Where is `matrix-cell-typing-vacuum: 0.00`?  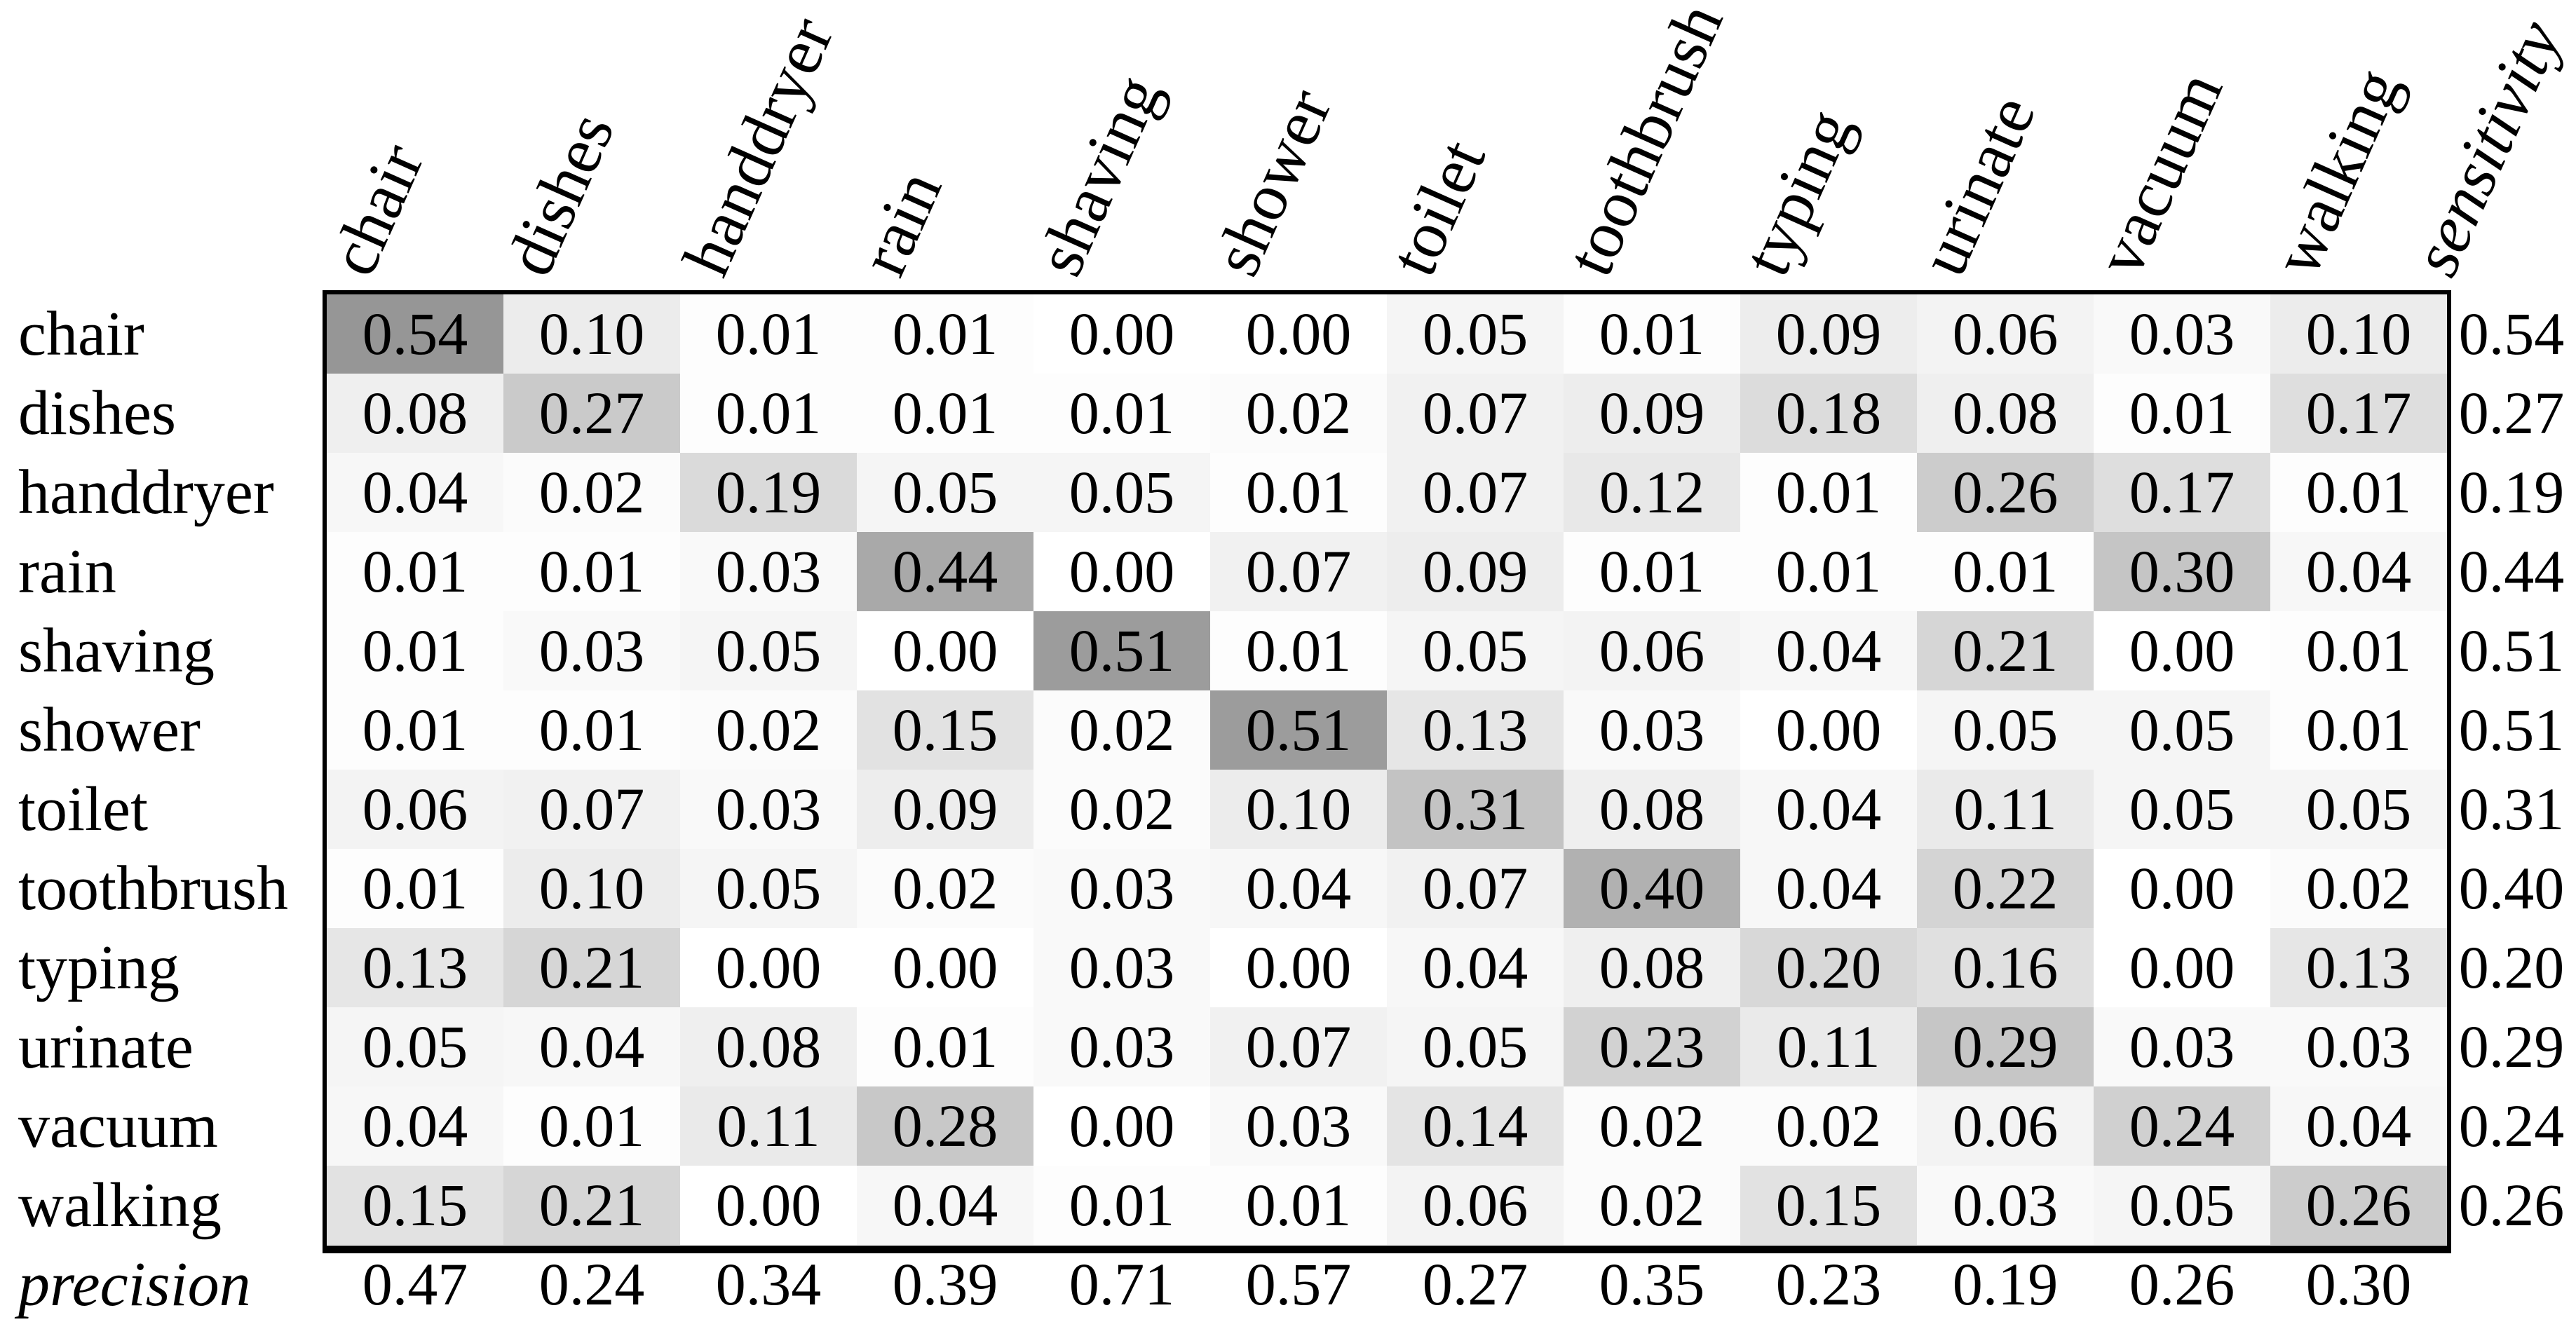 matrix-cell-typing-vacuum: 0.00 is located at coordinates (2182, 967).